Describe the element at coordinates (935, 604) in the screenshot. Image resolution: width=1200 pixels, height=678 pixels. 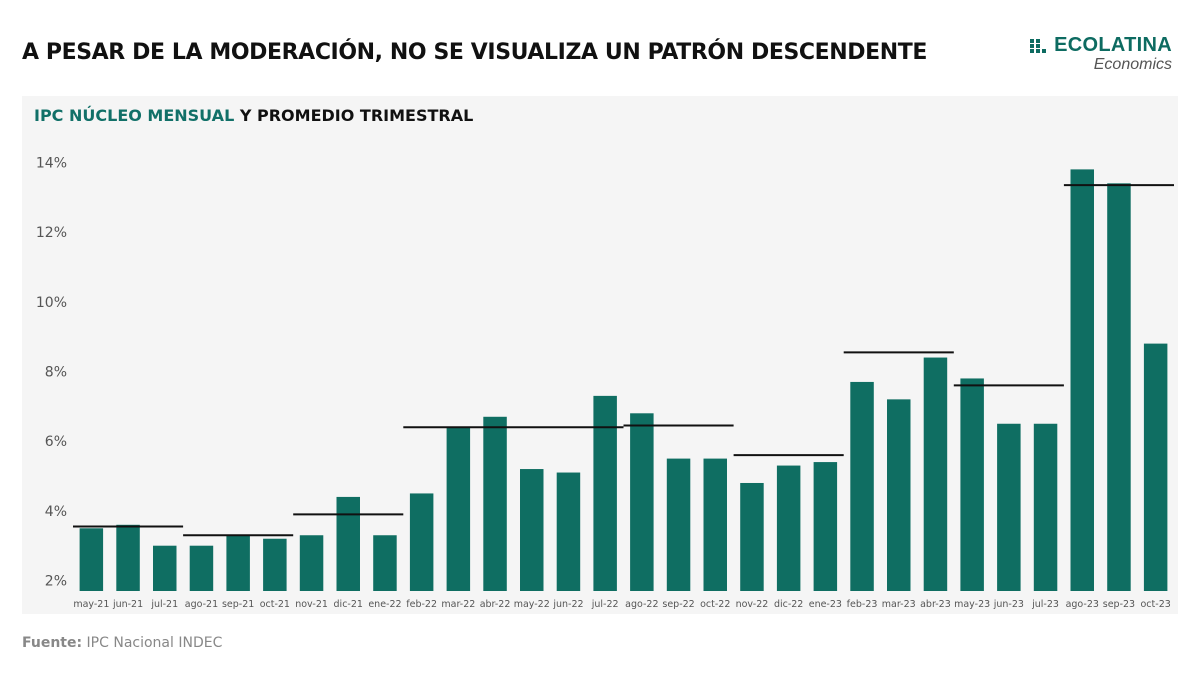
I see `x-tick-label: abr-23` at that location.